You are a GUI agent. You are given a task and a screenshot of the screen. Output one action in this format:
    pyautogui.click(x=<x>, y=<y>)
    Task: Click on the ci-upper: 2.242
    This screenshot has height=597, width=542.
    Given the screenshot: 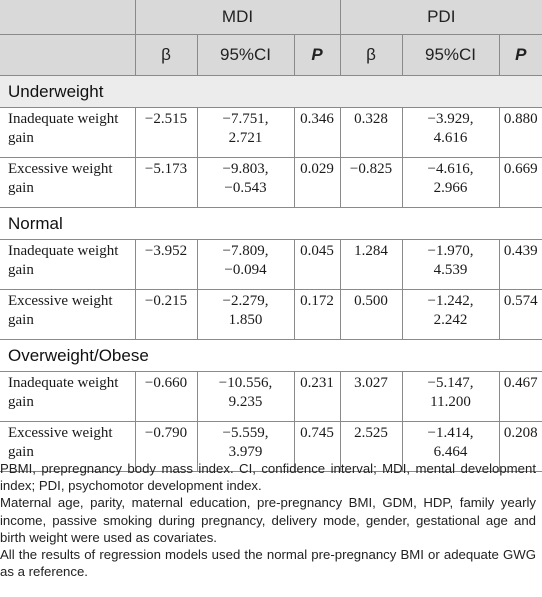 What is the action you would take?
    pyautogui.click(x=450, y=320)
    